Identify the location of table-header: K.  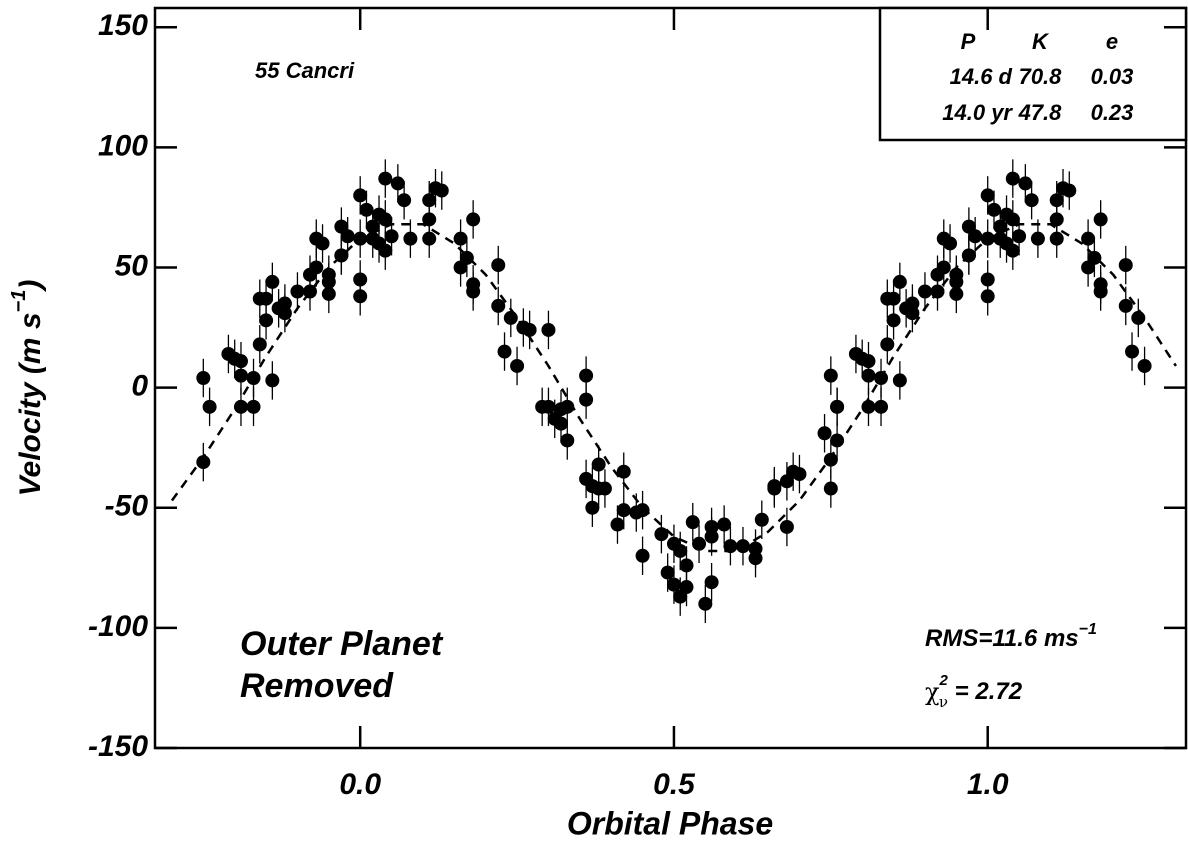
(1041, 41).